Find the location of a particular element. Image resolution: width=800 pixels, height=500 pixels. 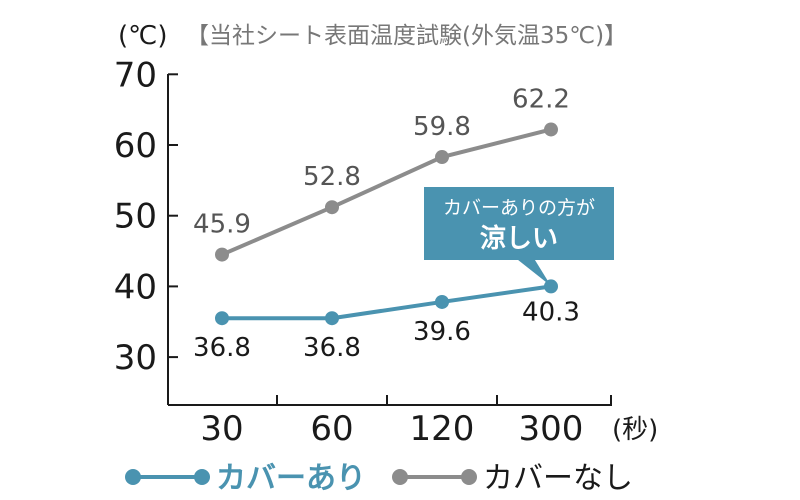

data-label-0-3: 62.2 is located at coordinates (541, 99).